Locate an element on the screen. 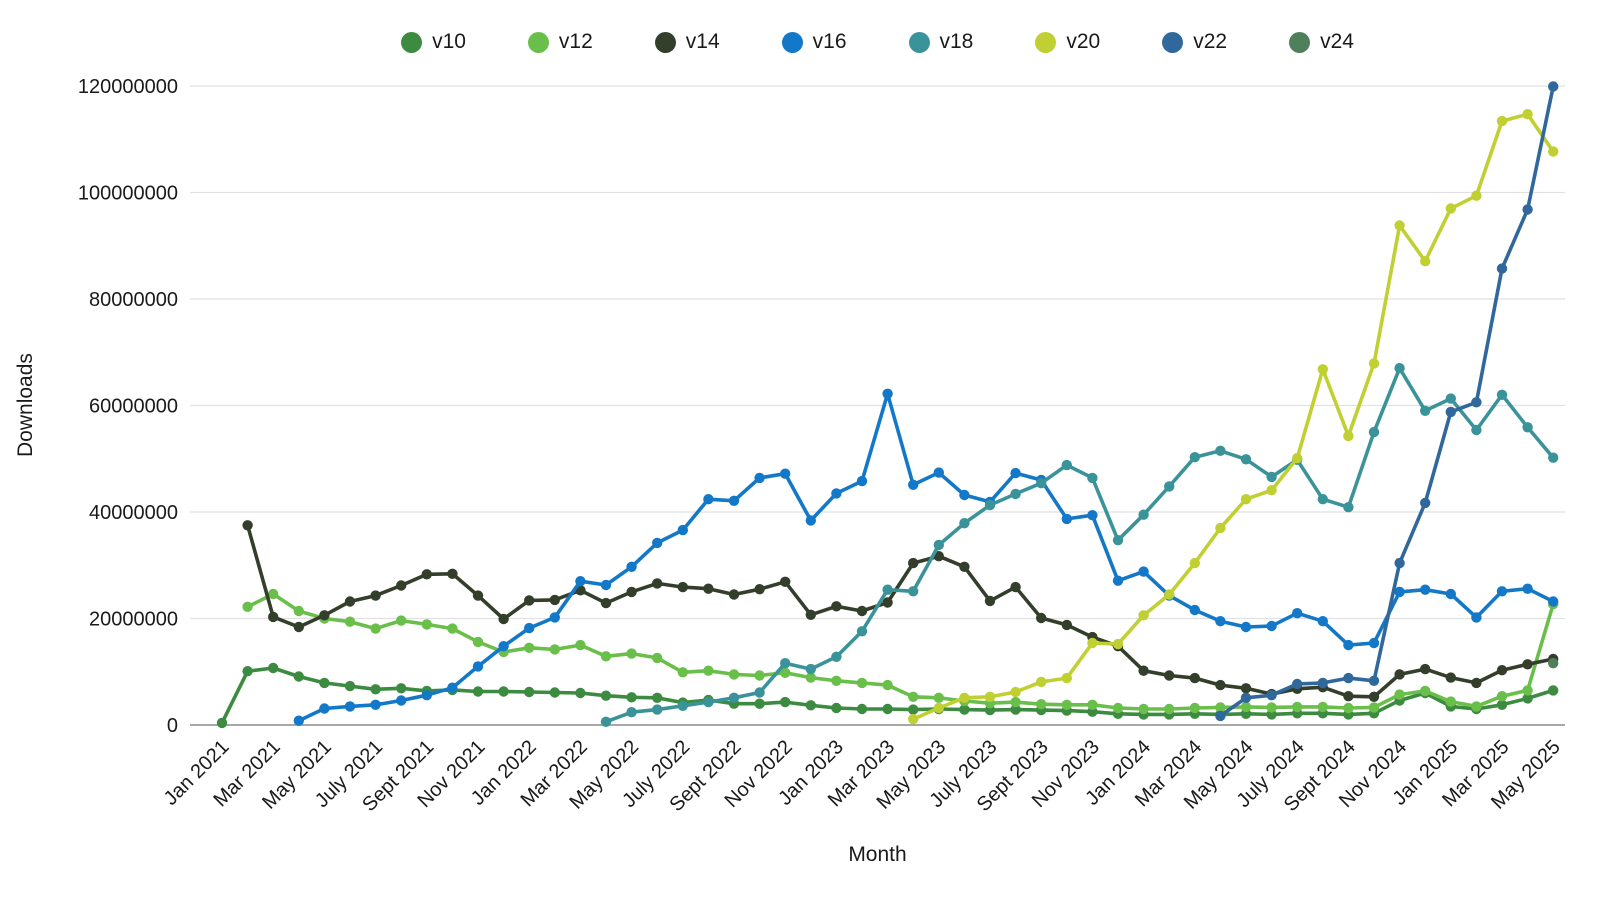 This screenshot has height=900, width=1600. legend-item-v12: v12 is located at coordinates (560, 42).